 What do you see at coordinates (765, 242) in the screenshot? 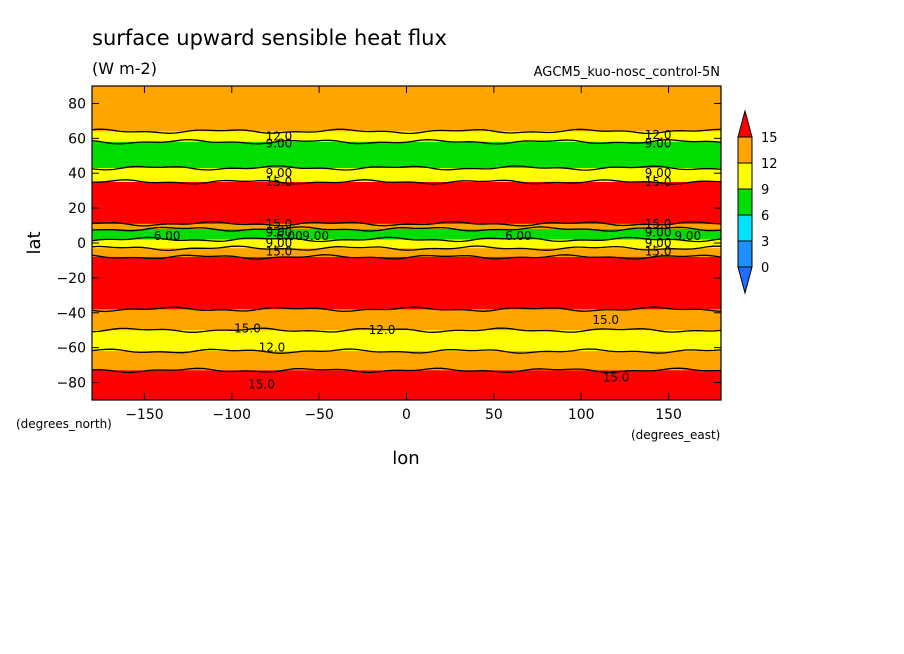
I see `colorbar-label-4: 3` at bounding box center [765, 242].